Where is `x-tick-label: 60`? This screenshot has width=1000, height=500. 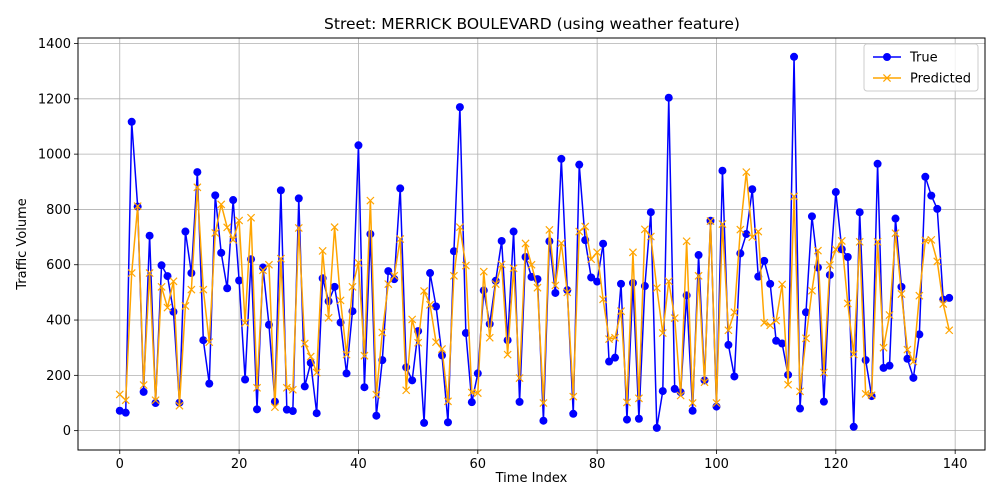
x-tick-label: 60 is located at coordinates (478, 464).